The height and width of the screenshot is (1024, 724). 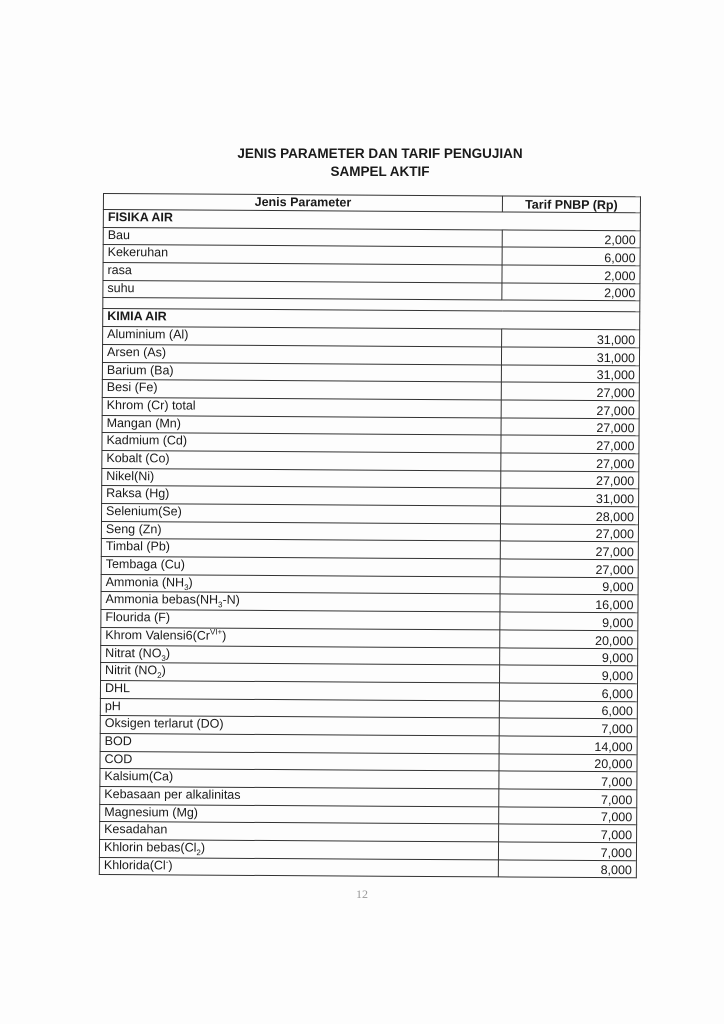 What do you see at coordinates (131, 670) in the screenshot?
I see `parameter-label: Nitrit (NO` at bounding box center [131, 670].